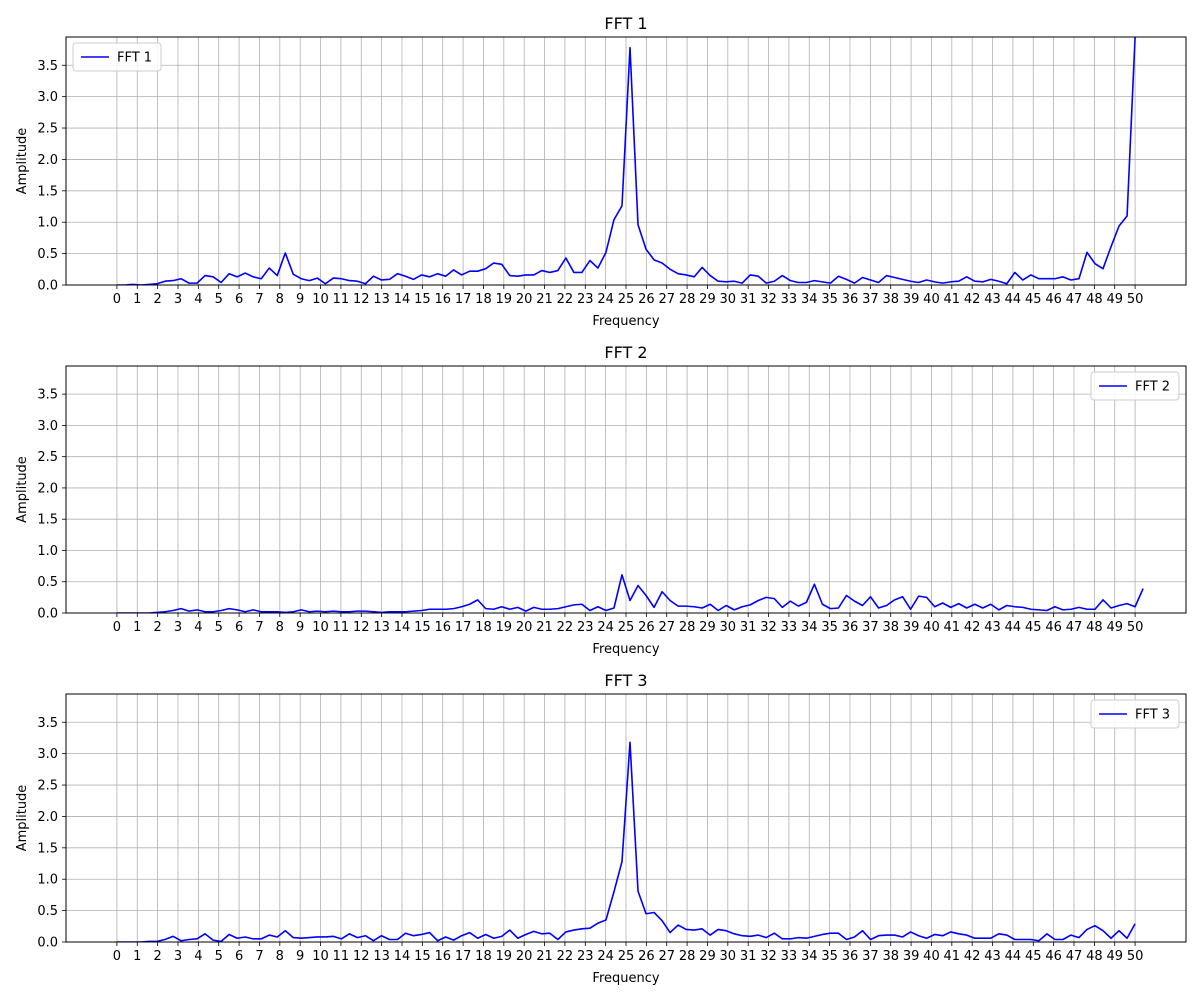 Image resolution: width=1200 pixels, height=1000 pixels. What do you see at coordinates (51, 176) in the screenshot?
I see `y-ticks: 0.0 0.5 1.0 1.5 2.0 2.5 3.0 3.5` at bounding box center [51, 176].